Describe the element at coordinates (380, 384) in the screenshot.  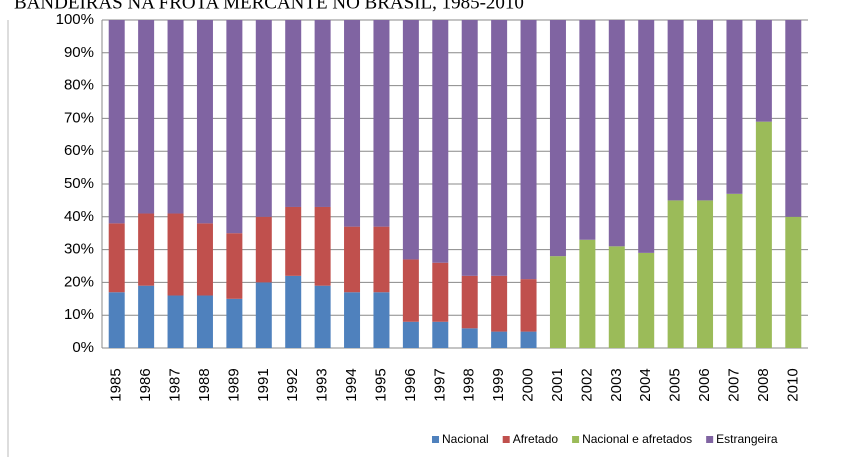
I see `x-tick-label: 1995` at that location.